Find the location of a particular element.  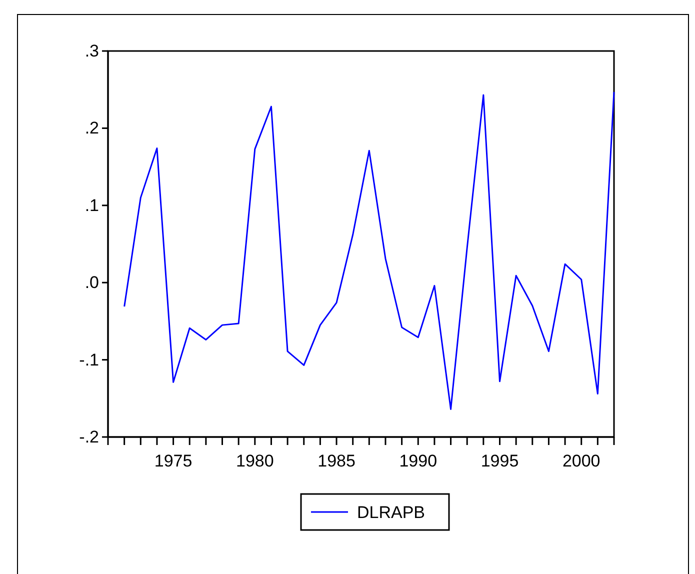

y-tick-label: .0 is located at coordinates (91, 282).